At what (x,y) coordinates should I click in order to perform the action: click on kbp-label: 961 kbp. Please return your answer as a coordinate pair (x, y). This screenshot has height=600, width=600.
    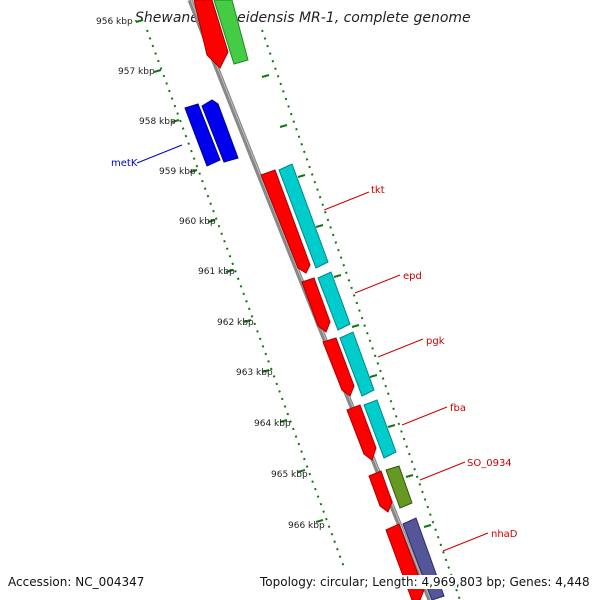
    Looking at the image, I should click on (216, 272).